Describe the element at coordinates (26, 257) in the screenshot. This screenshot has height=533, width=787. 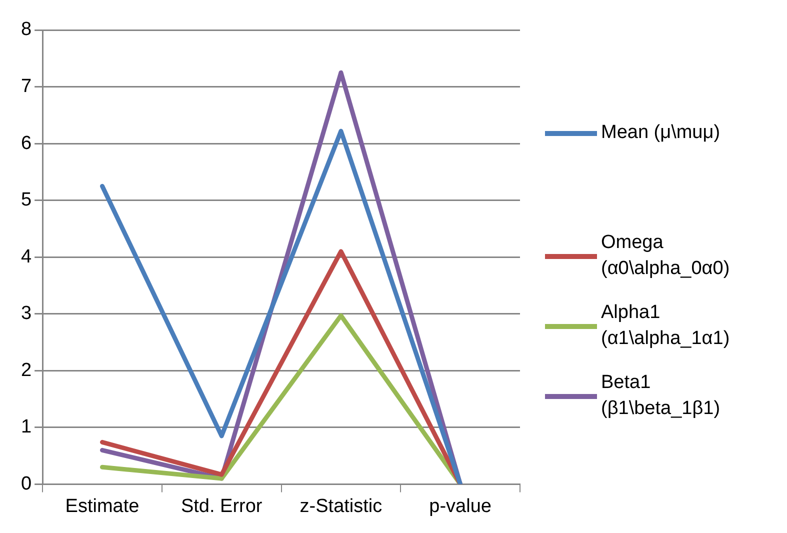
I see `y-tick-label: 4` at that location.